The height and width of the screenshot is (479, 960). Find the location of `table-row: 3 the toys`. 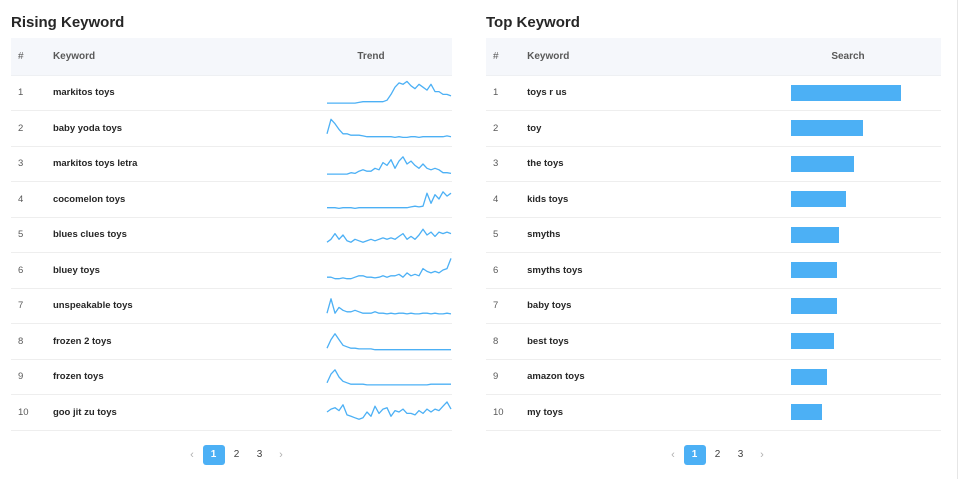

table-row: 3 the toys is located at coordinates (713, 164).